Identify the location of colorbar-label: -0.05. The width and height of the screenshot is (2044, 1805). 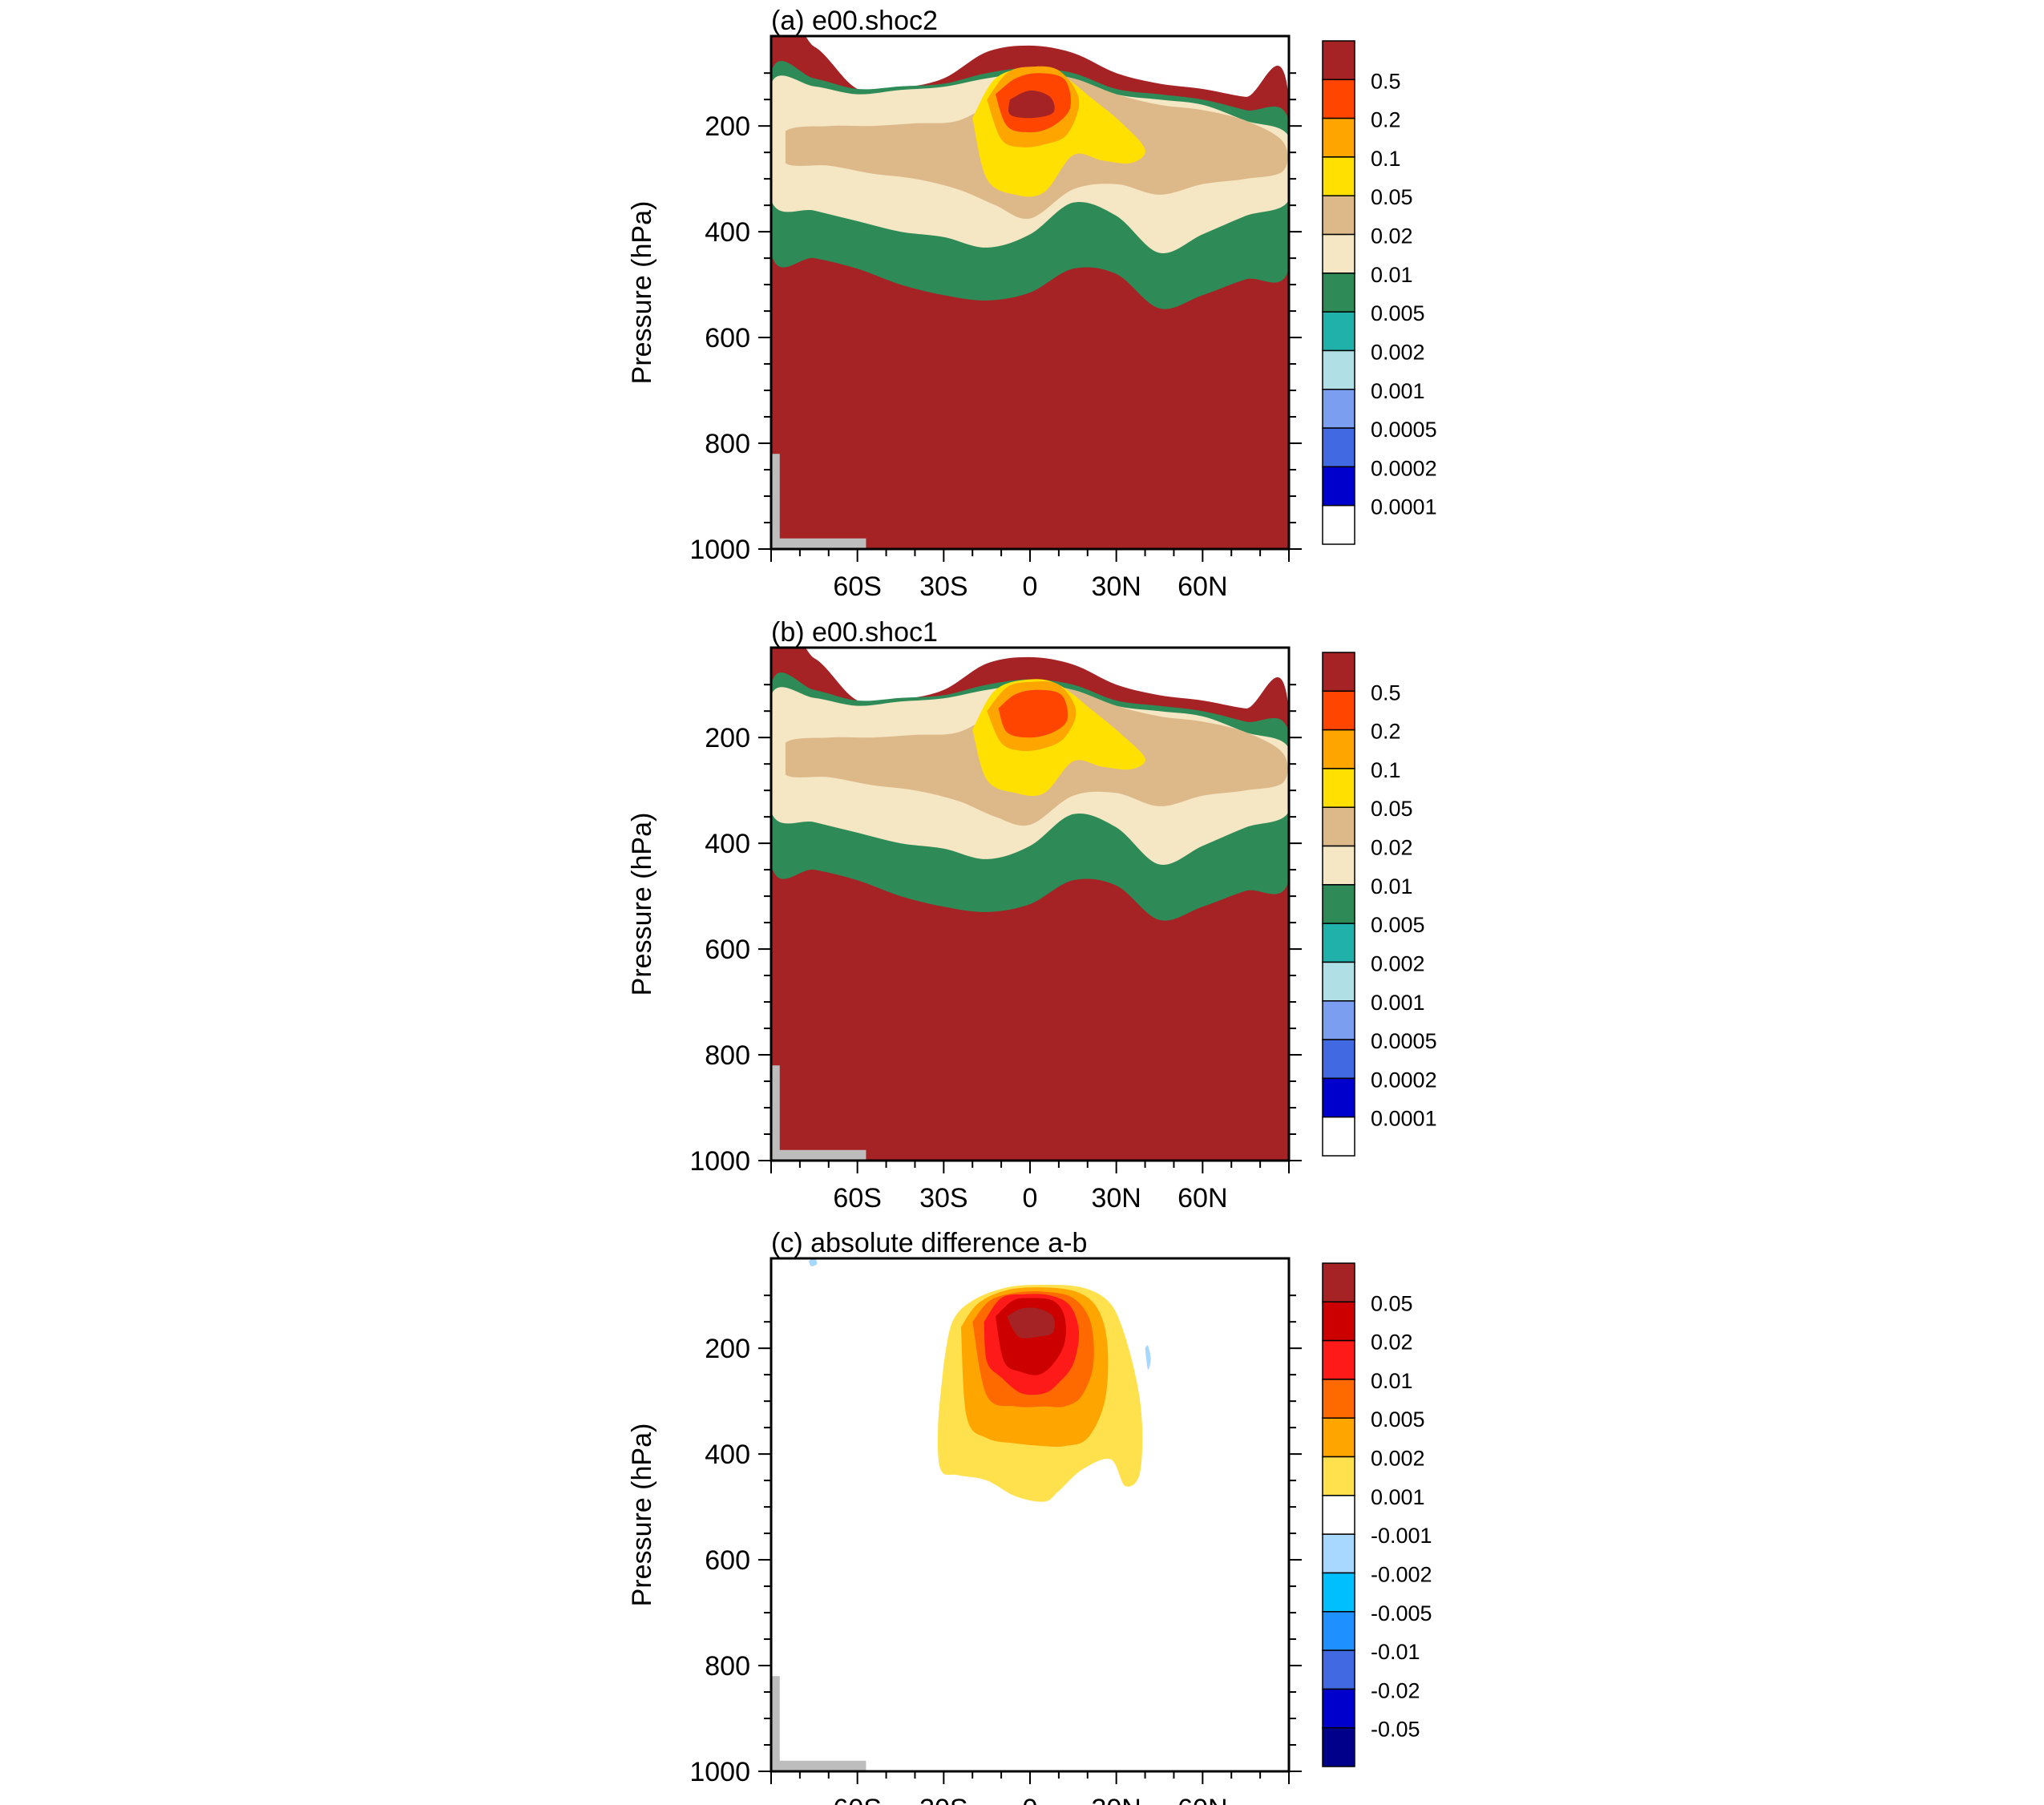
(1395, 1730).